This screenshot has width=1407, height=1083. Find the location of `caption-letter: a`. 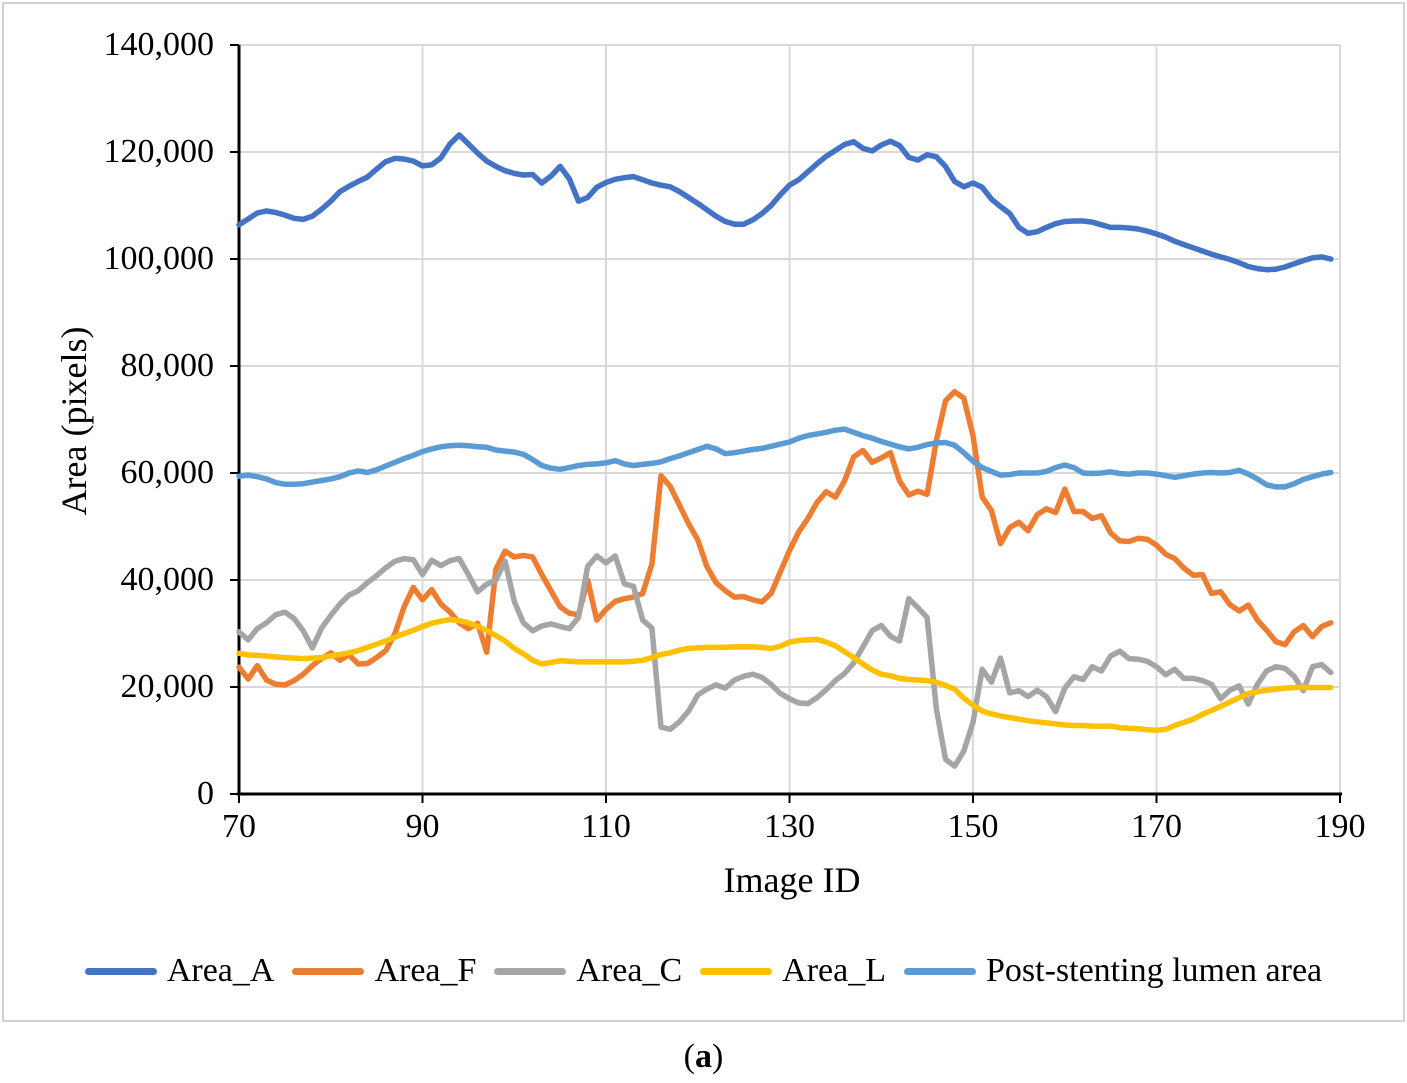

caption-letter: a is located at coordinates (703, 1056).